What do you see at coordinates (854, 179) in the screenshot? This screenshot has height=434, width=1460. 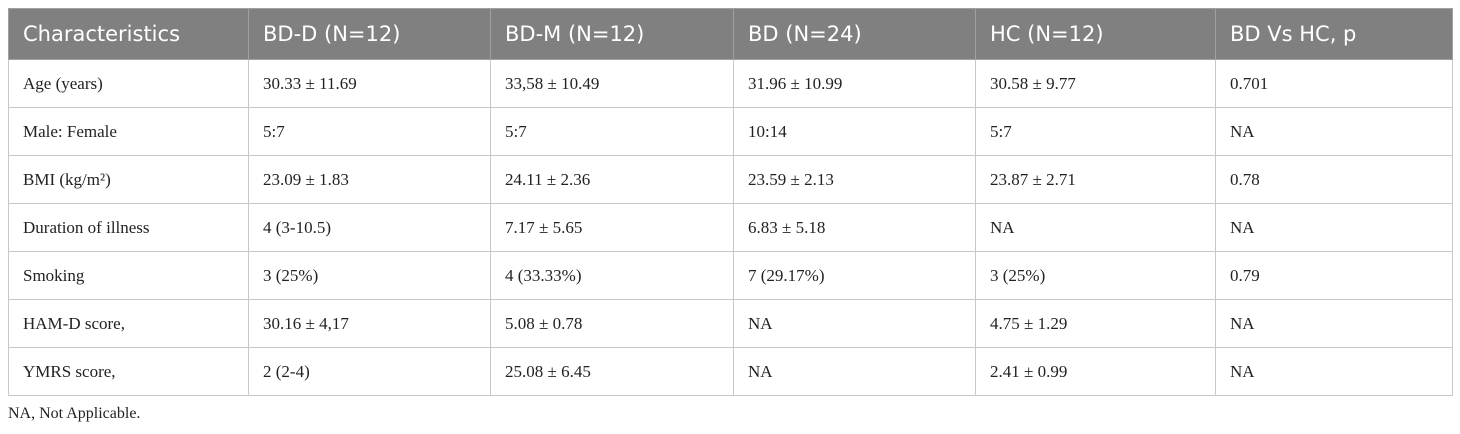 I see `table-cell: 23.59 ± 2.13` at bounding box center [854, 179].